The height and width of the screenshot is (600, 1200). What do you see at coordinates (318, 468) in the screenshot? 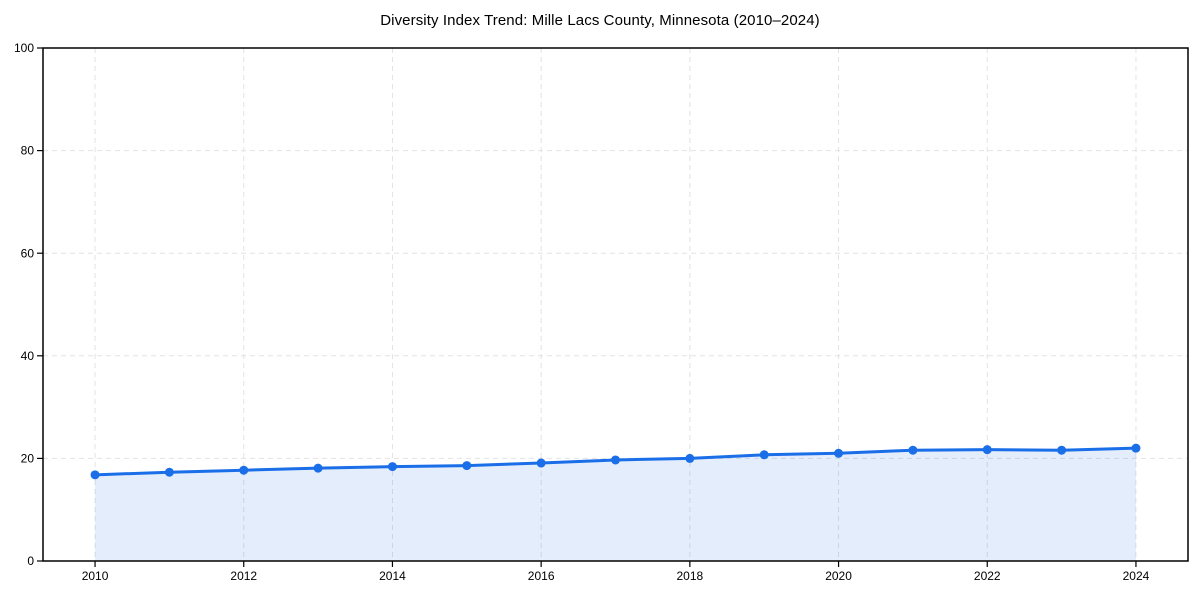
I see `data-point-2013` at bounding box center [318, 468].